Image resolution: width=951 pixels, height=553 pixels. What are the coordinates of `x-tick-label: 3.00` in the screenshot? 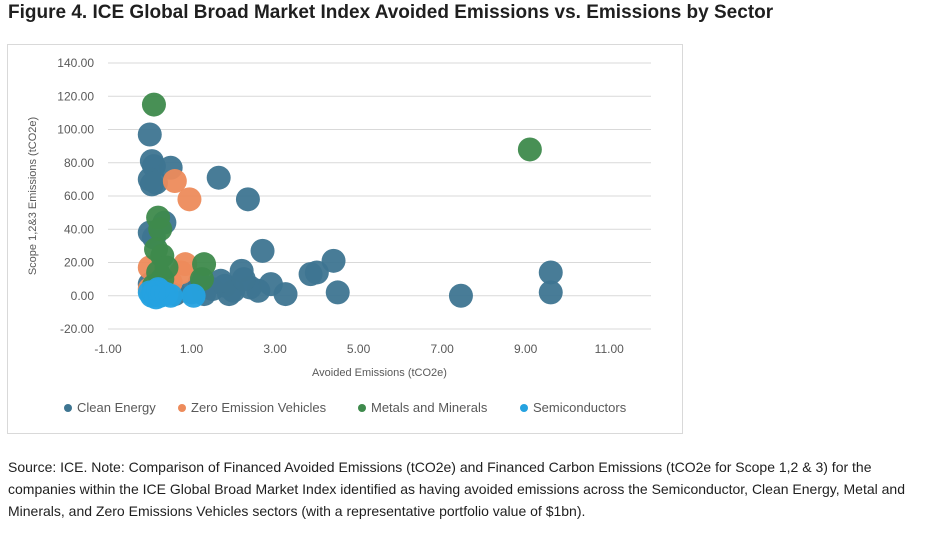 It's located at (275, 349).